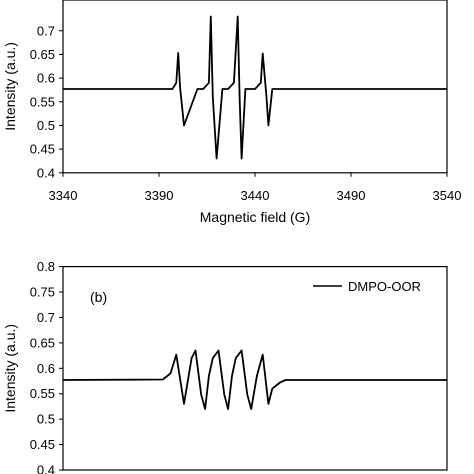 This screenshot has width=474, height=474. I want to click on y-tick-label: 0.8, so click(46, 266).